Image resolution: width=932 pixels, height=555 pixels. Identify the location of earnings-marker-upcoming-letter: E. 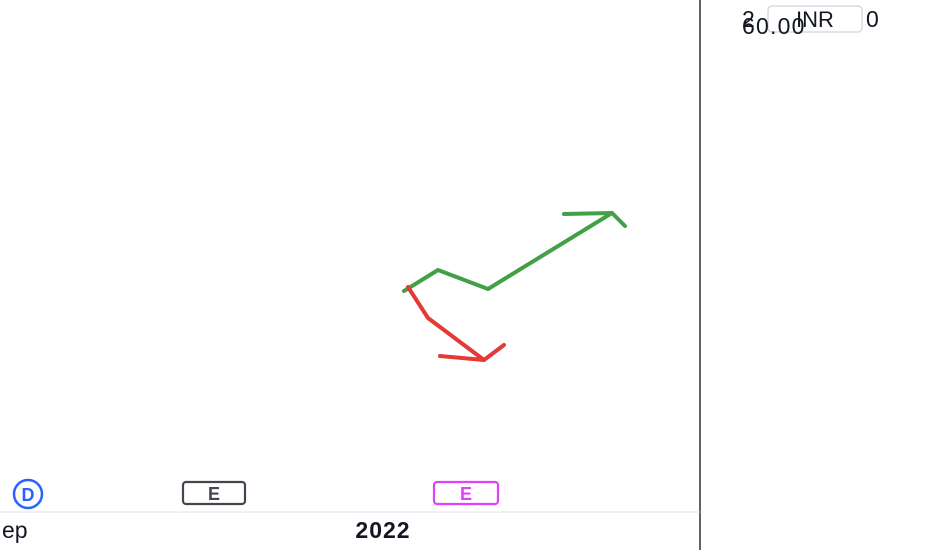
(466, 494).